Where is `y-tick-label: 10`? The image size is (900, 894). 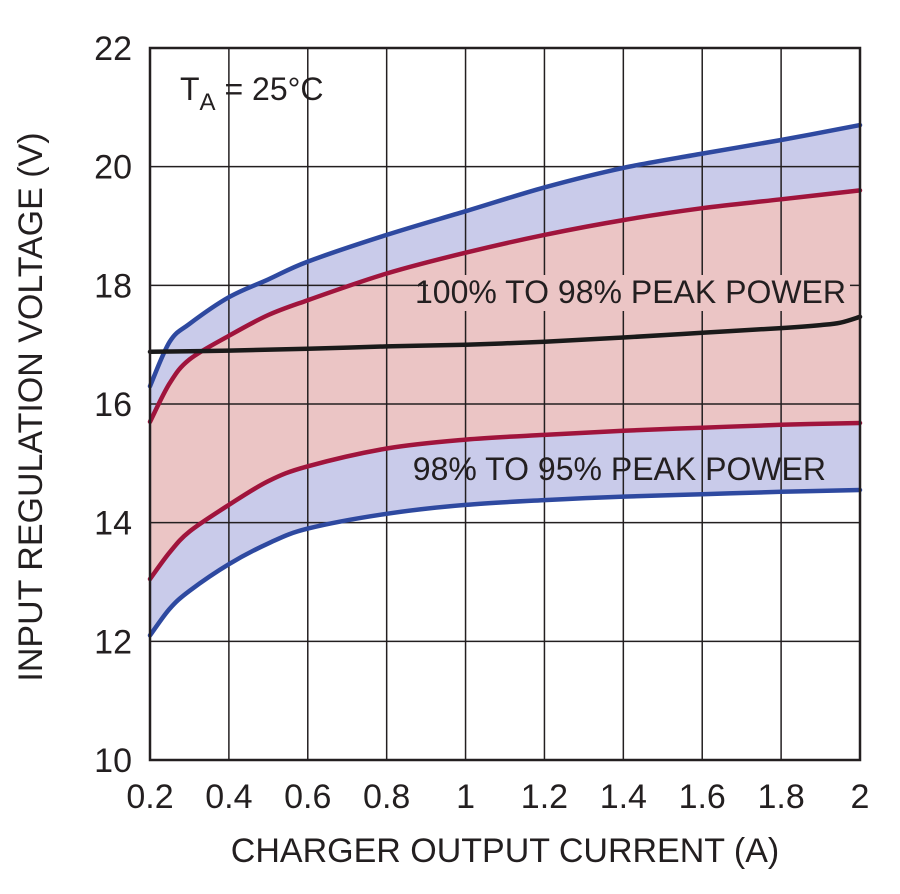 y-tick-label: 10 is located at coordinates (113, 761).